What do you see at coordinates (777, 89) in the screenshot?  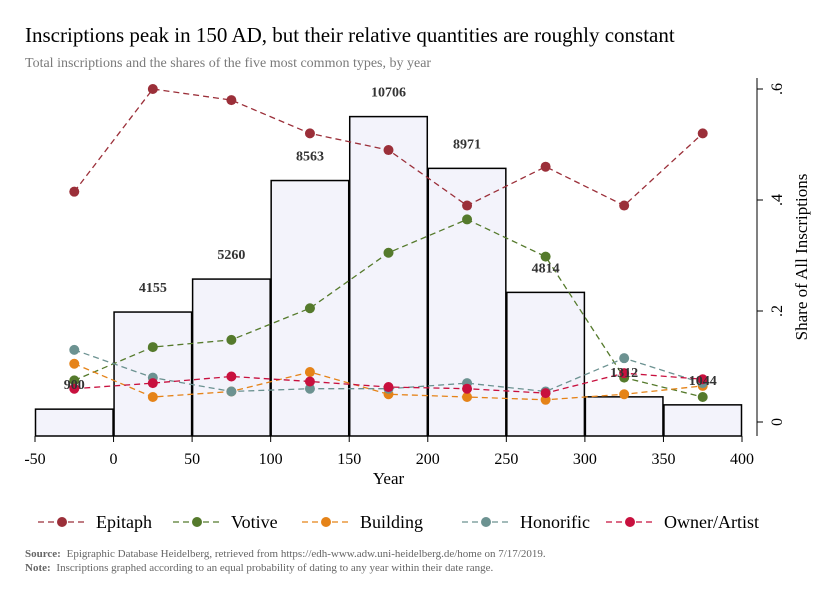 I see `y-tick-label: .6` at bounding box center [777, 89].